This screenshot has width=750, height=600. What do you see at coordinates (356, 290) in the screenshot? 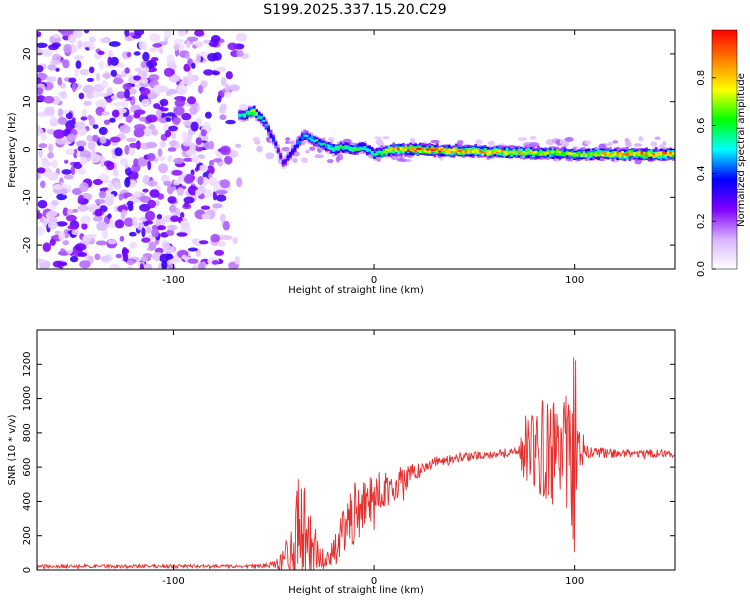
I see `spectrogram-x-label: Height of straight line (km)` at bounding box center [356, 290].